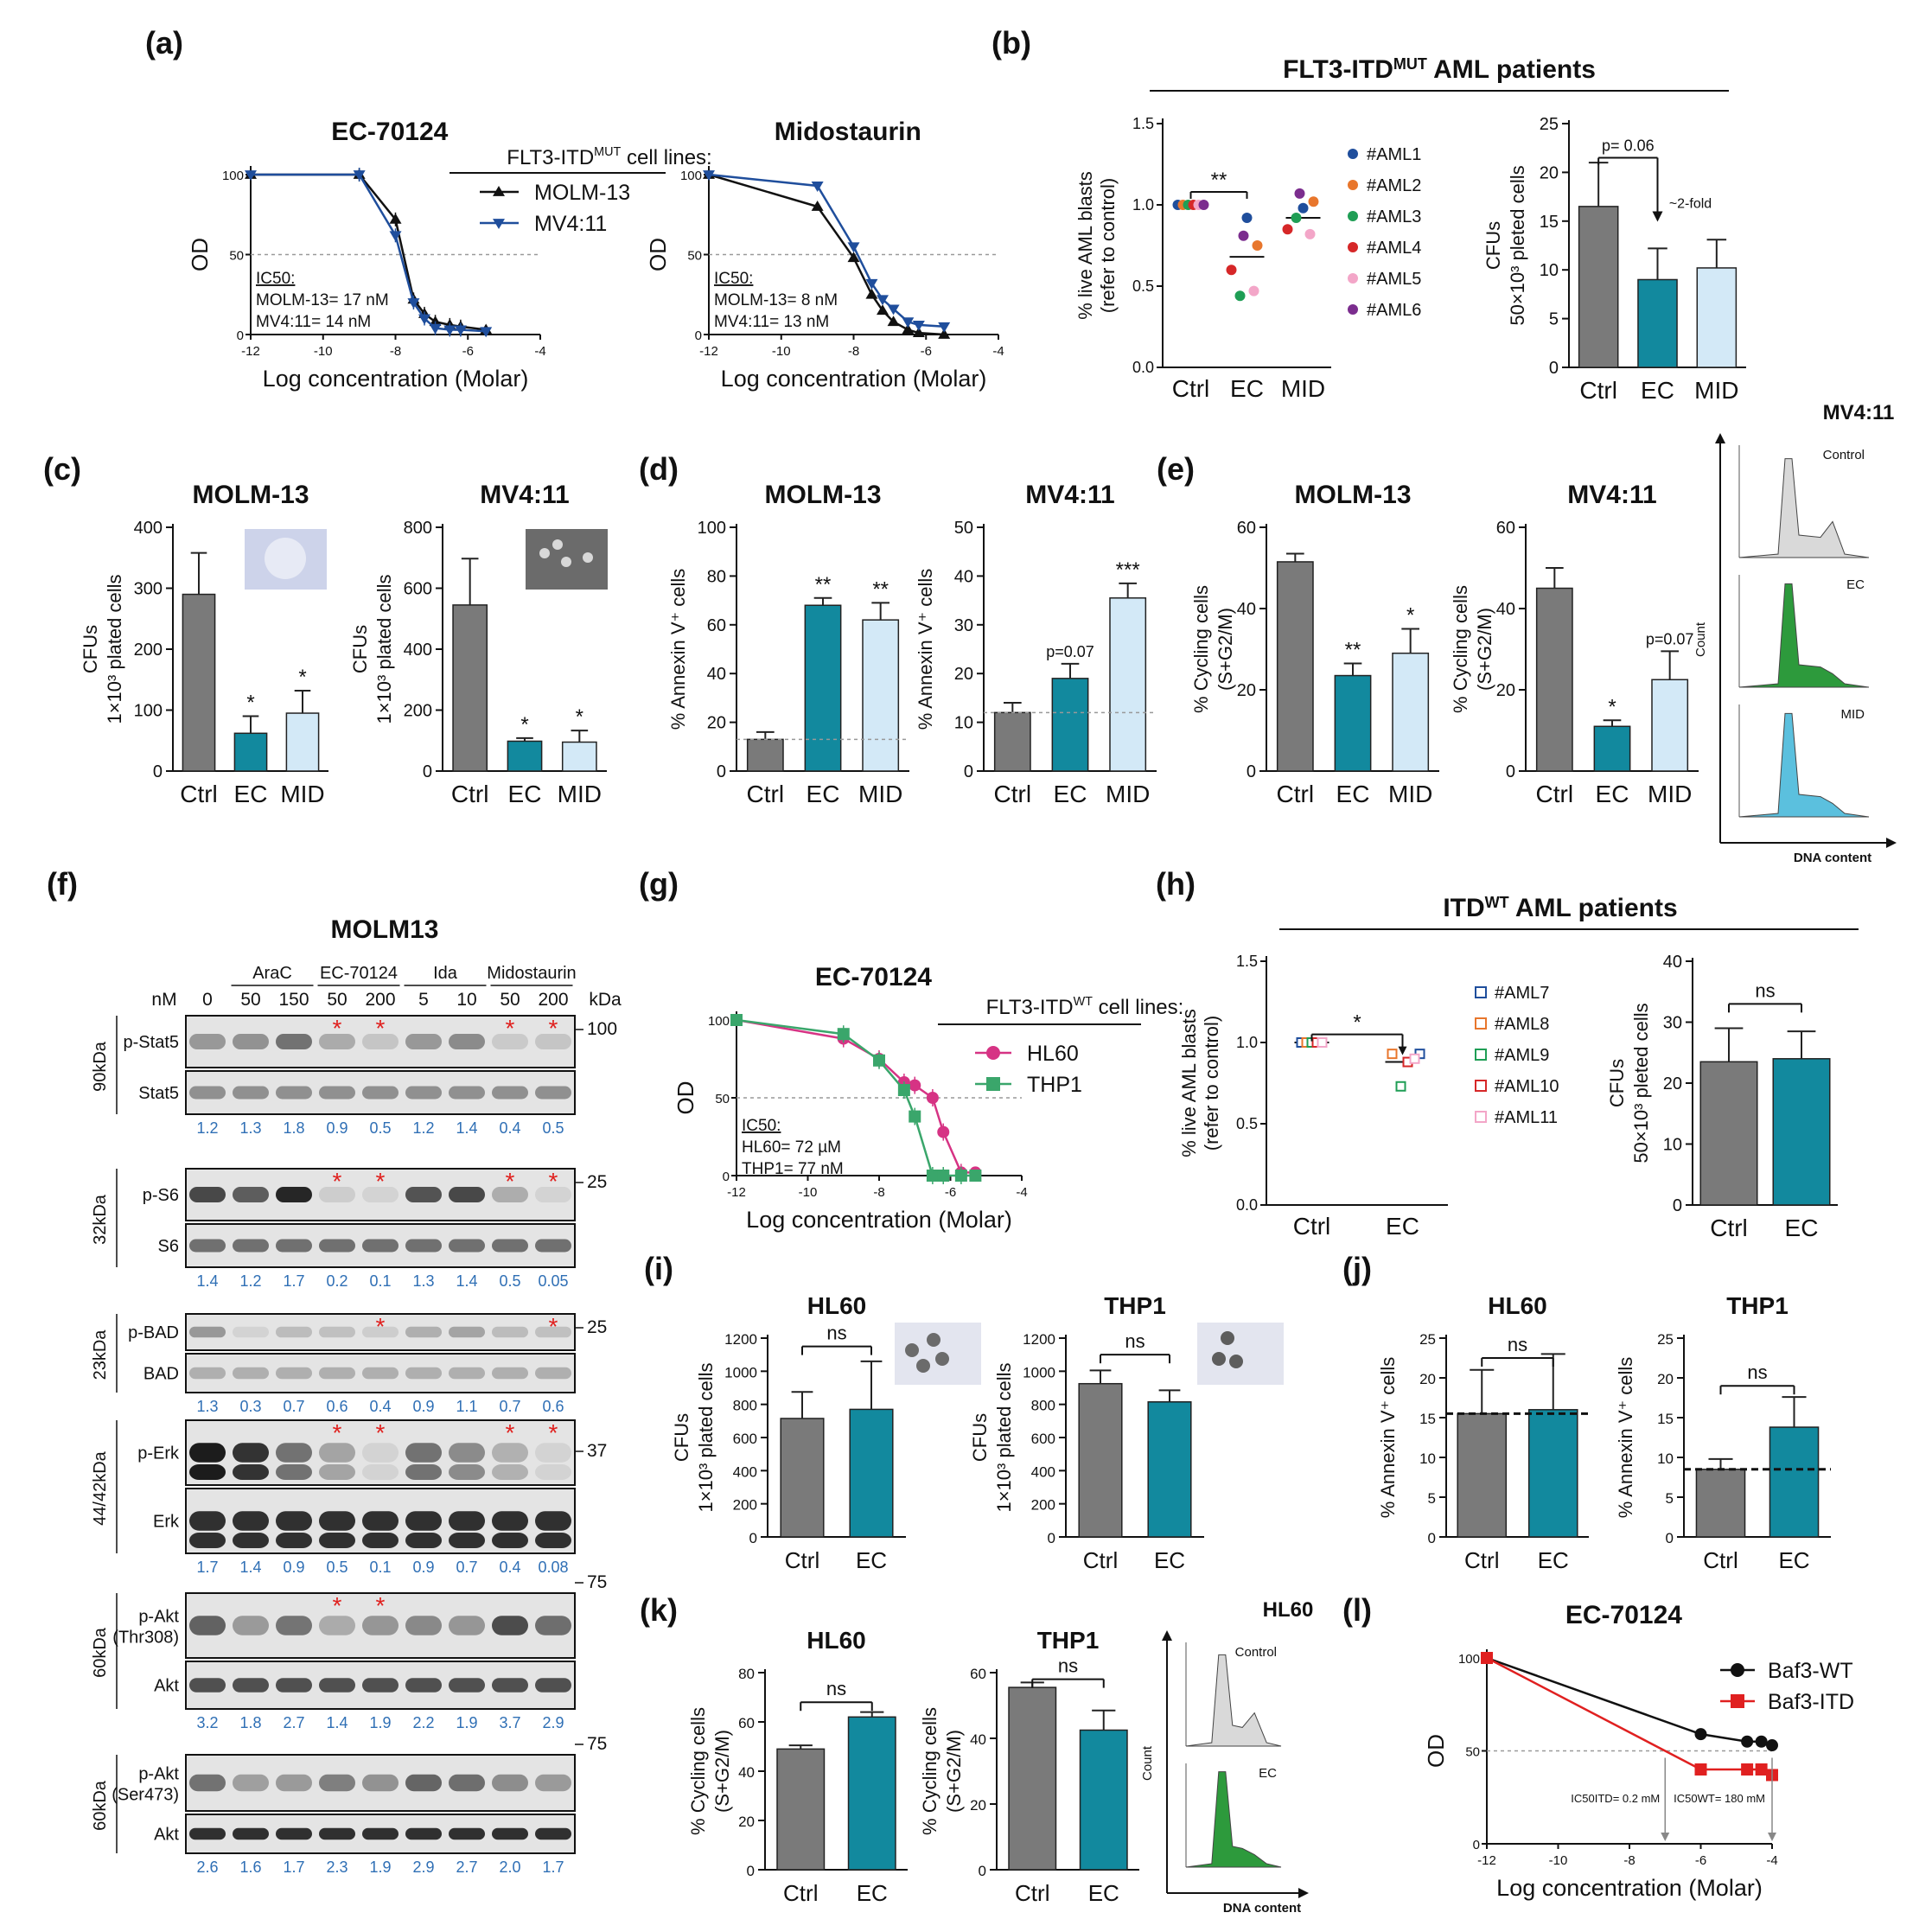  I want to click on lane-label: 5, so click(423, 1000).